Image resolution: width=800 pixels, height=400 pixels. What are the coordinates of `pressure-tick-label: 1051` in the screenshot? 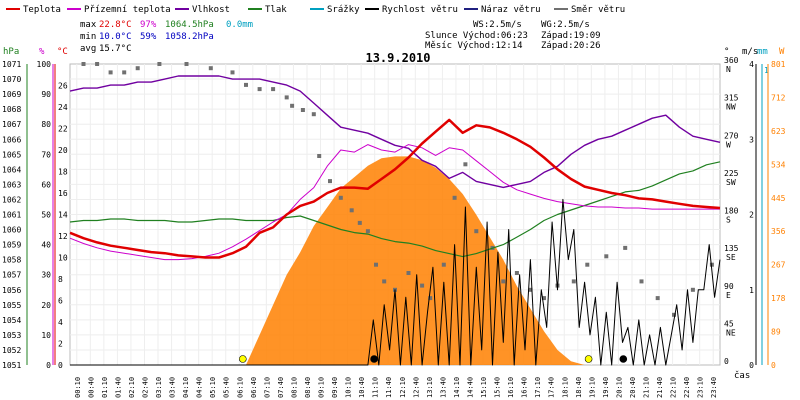 It's located at (11, 365).